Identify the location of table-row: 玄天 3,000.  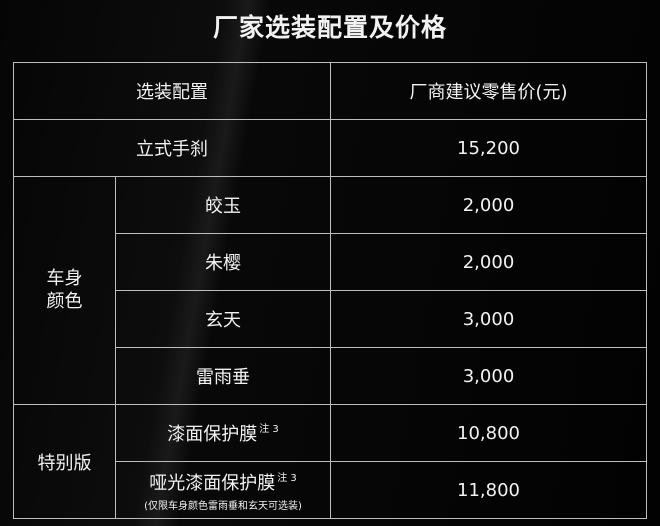
(330, 319).